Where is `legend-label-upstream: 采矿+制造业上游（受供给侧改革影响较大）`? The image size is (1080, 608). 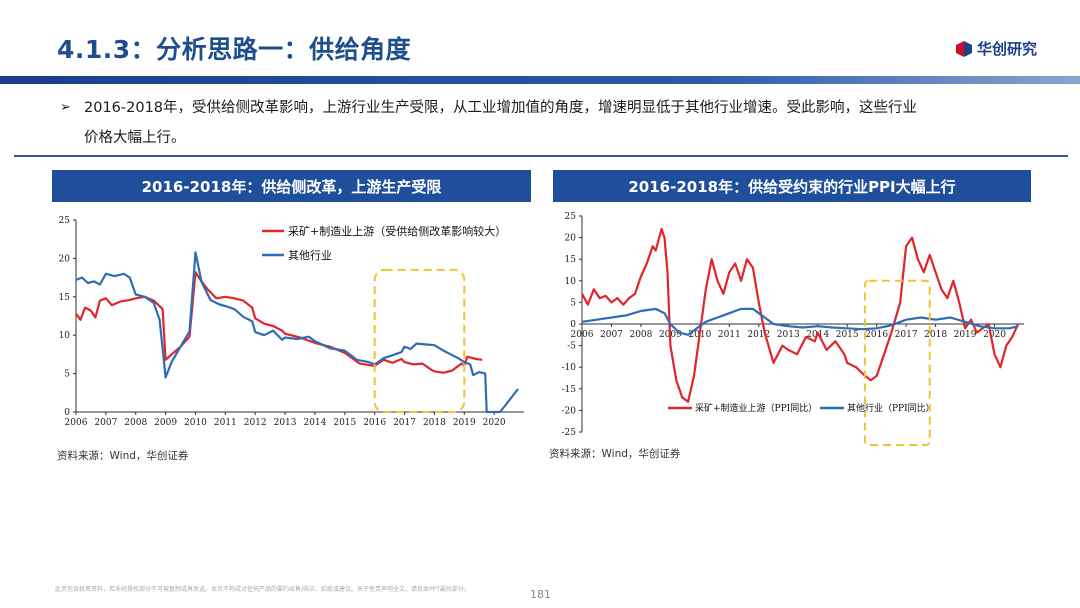
legend-label-upstream: 采矿+制造业上游（受供给侧改革影响较大） is located at coordinates (397, 231).